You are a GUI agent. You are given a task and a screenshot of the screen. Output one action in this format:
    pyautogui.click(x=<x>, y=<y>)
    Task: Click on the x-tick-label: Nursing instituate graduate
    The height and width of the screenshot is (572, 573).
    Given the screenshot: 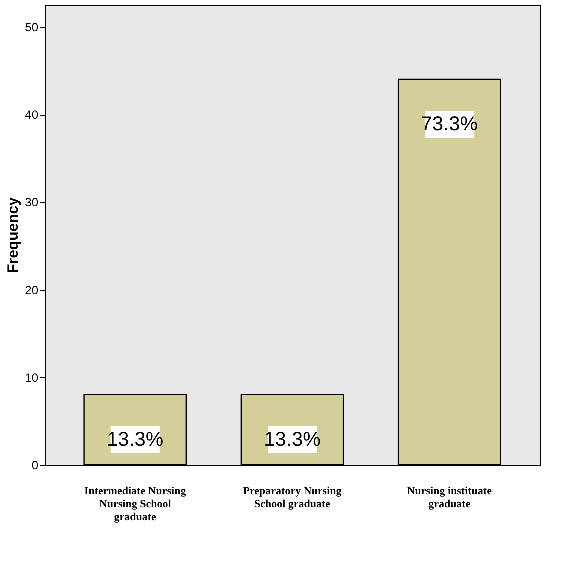 What is the action you would take?
    pyautogui.click(x=449, y=498)
    